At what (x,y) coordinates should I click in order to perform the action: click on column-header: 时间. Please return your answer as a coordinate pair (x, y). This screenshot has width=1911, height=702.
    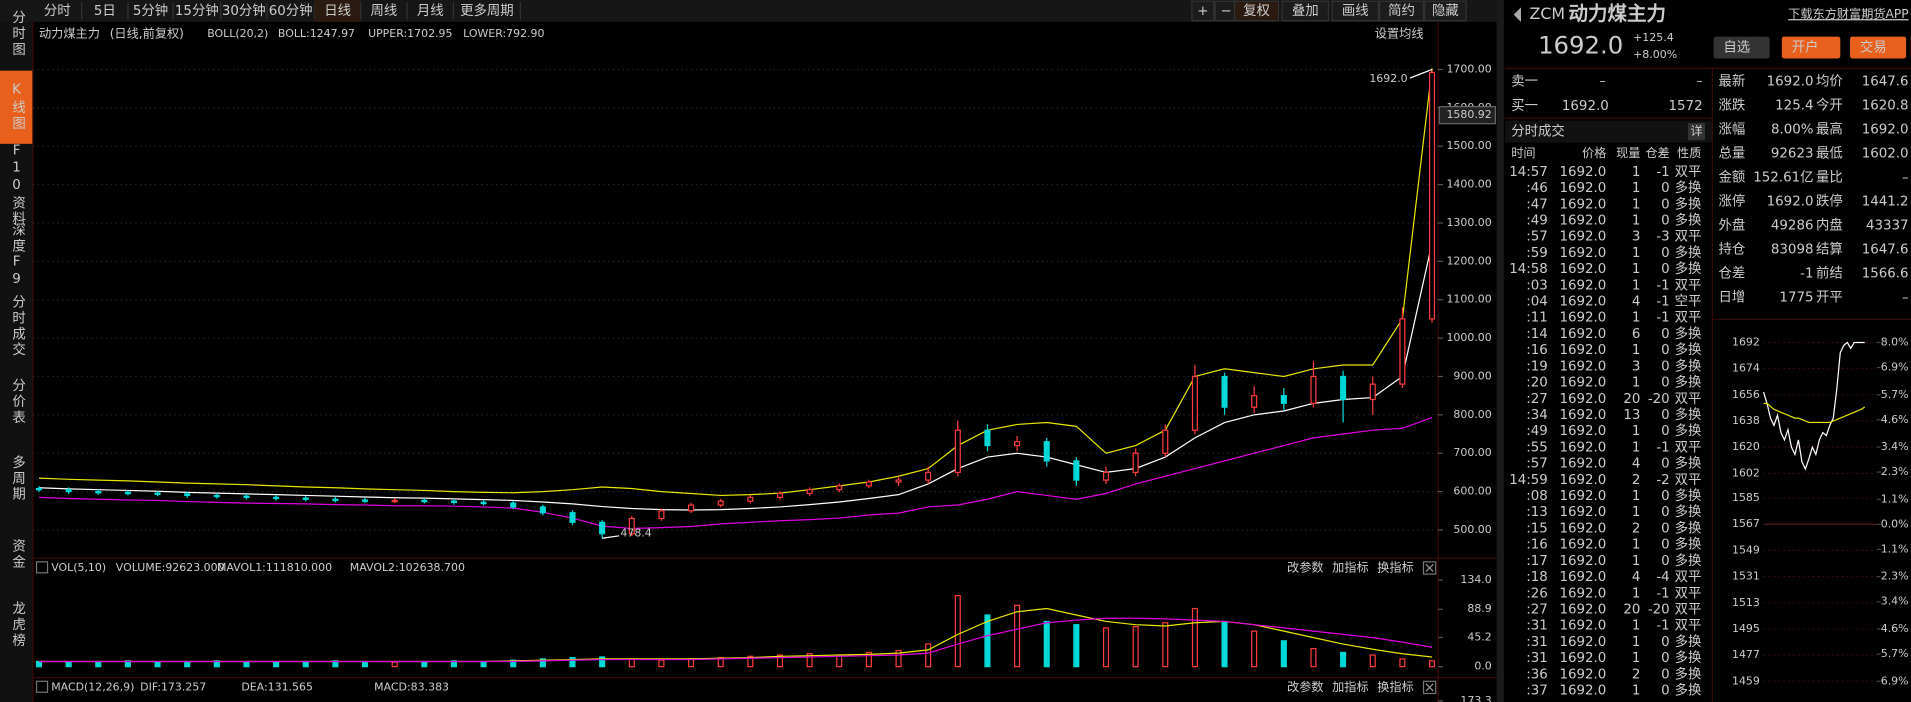
    Looking at the image, I should click on (1523, 153).